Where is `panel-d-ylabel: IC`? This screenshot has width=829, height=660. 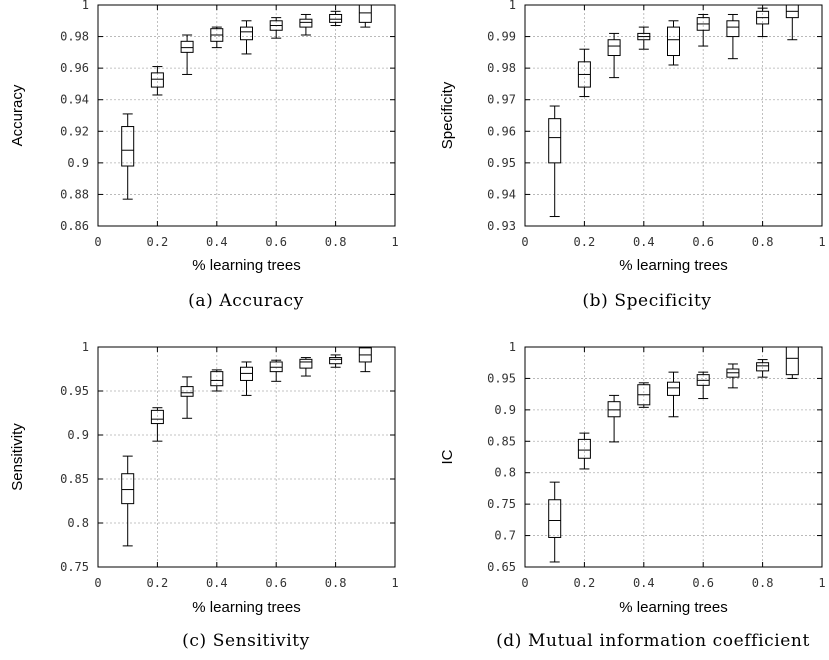 panel-d-ylabel: IC is located at coordinates (447, 456).